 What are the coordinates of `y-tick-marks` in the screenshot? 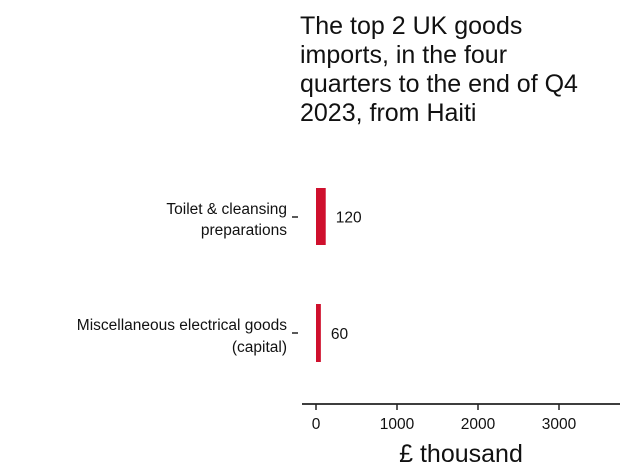 It's located at (295, 275).